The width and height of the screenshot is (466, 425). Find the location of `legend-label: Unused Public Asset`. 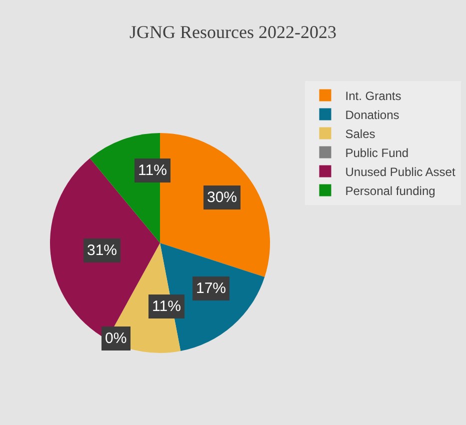

legend-label: Unused Public Asset is located at coordinates (400, 171).